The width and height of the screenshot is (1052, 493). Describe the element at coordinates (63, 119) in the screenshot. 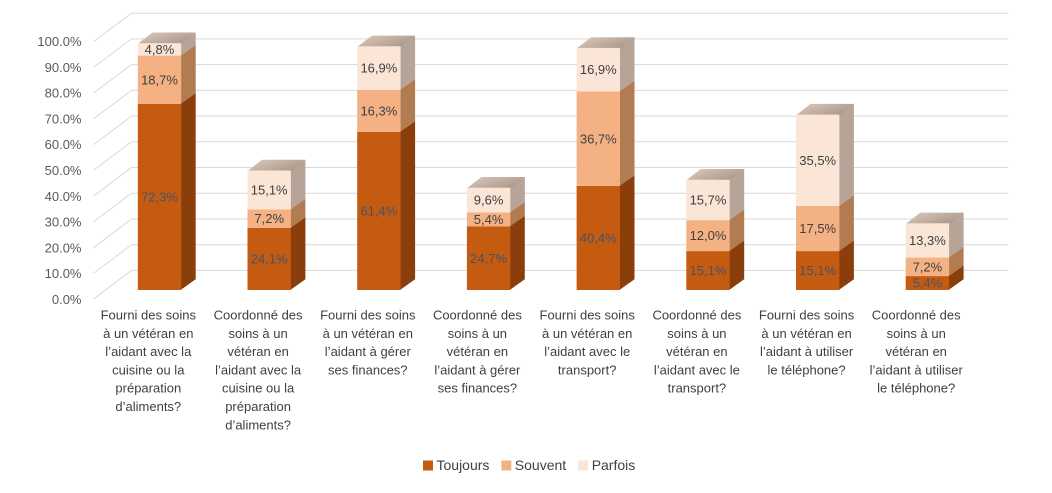

I see `svg-text: 70.0%` at that location.